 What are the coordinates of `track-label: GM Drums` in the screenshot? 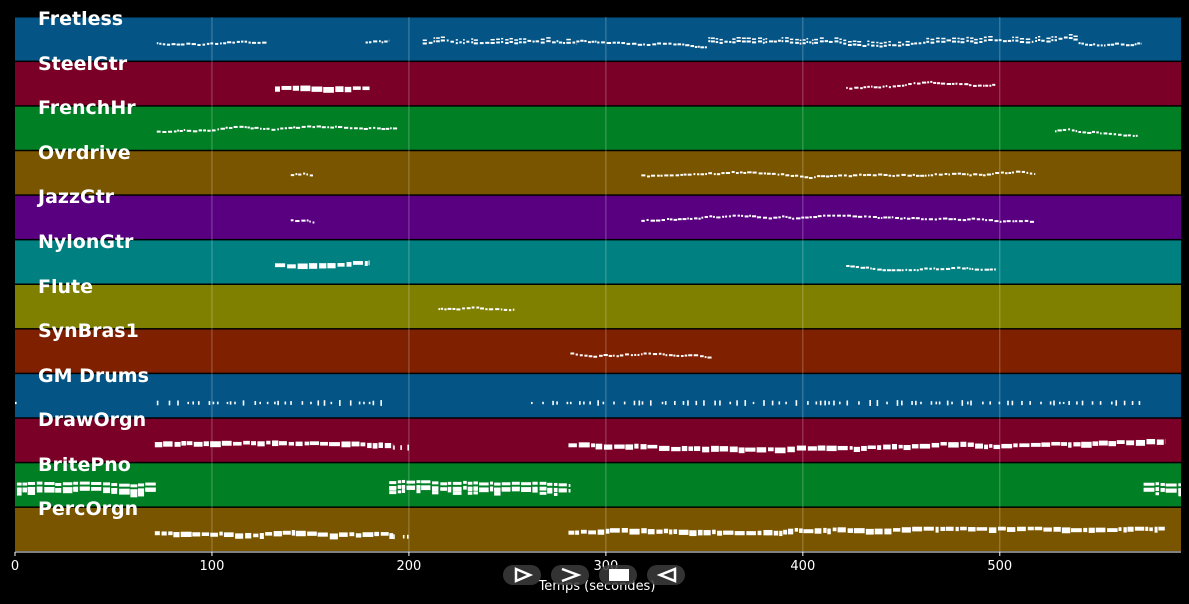 It's located at (93, 375).